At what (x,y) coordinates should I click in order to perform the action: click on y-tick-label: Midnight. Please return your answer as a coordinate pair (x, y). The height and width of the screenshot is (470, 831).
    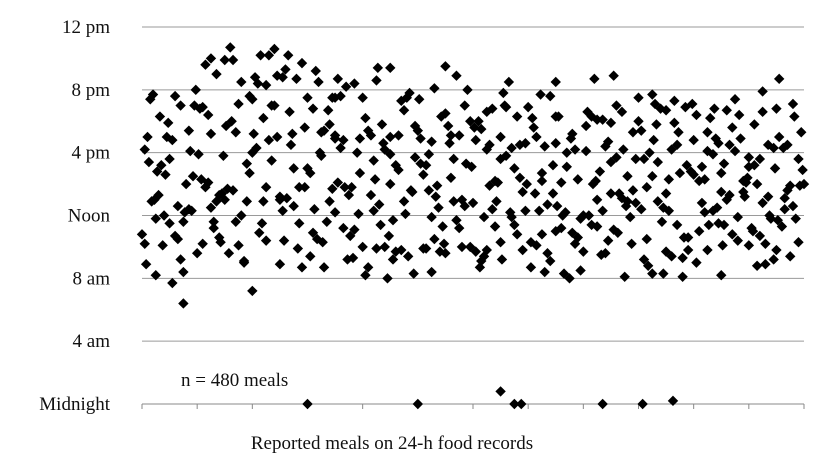
    Looking at the image, I should click on (74, 404).